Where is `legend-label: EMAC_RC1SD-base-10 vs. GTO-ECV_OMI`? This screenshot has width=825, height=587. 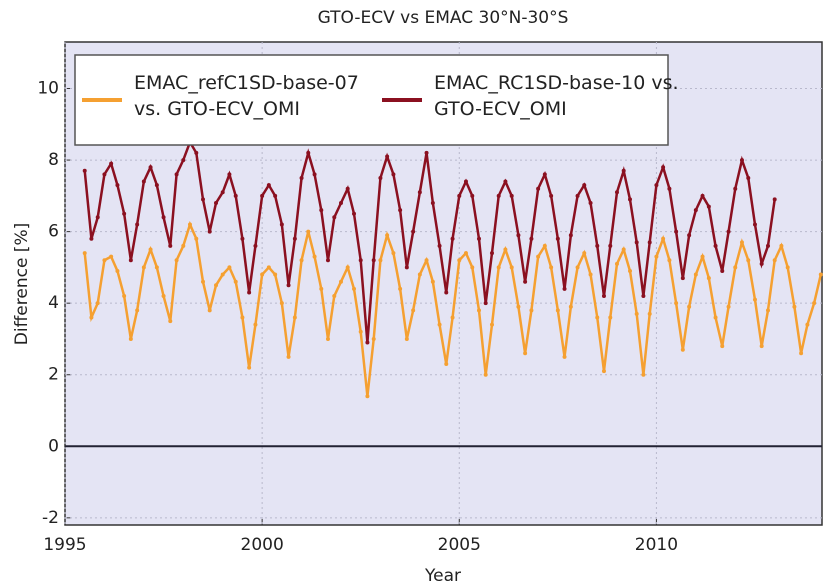 legend-label: EMAC_RC1SD-base-10 vs. GTO-ECV_OMI is located at coordinates (556, 96).